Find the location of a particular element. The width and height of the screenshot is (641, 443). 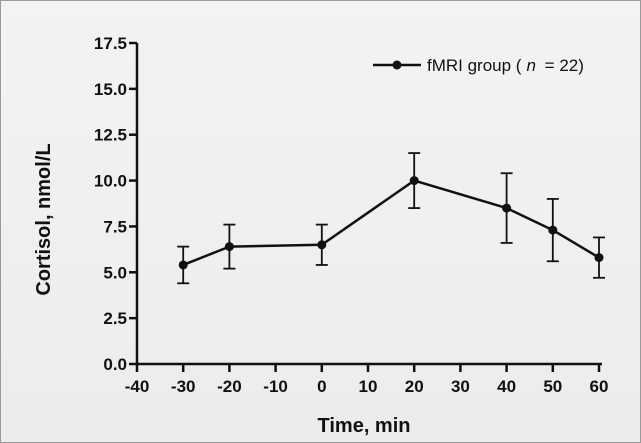

legend-label: fMRI group (n = 22) is located at coordinates (505, 65).